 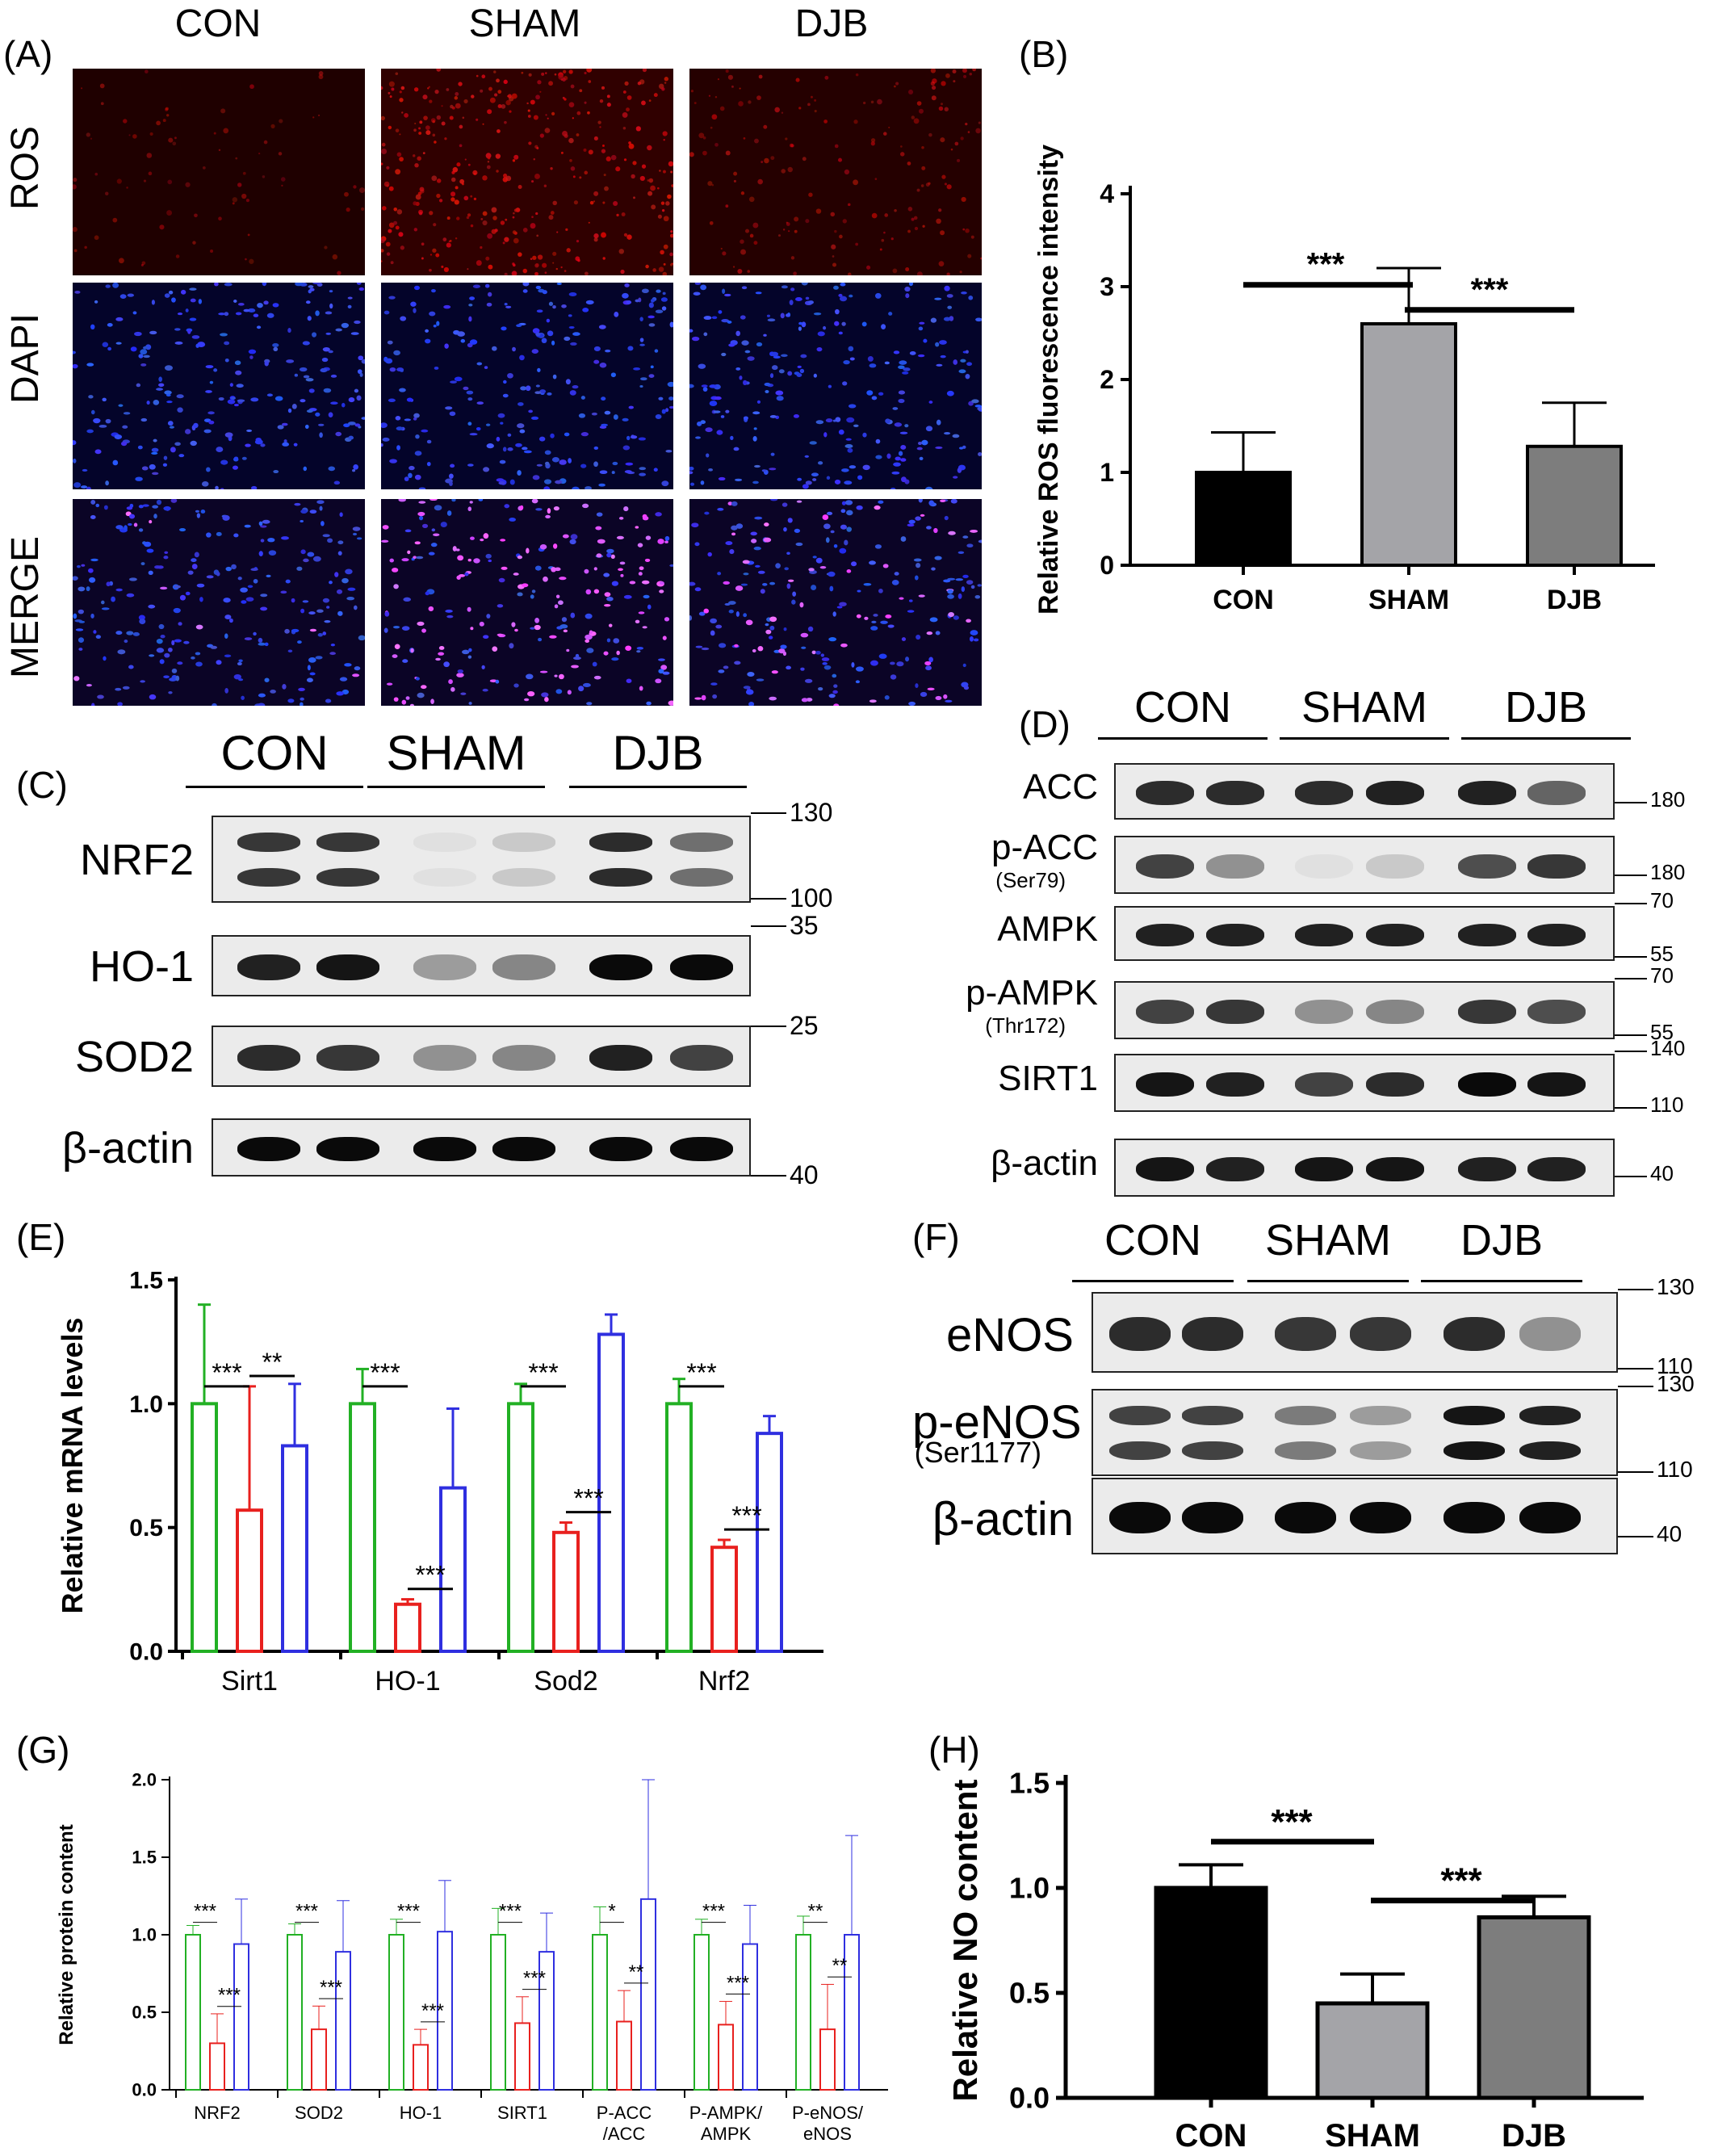 What do you see at coordinates (127, 1148) in the screenshot?
I see `blot-label-c-3: β-actin` at bounding box center [127, 1148].